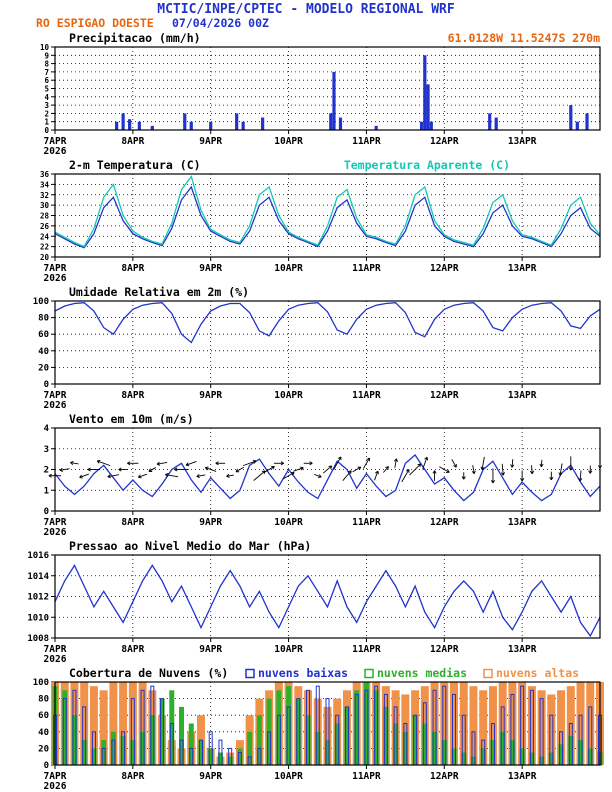  I want to click on svg-text: Cobertura de Nuvens (%), so click(148, 673).